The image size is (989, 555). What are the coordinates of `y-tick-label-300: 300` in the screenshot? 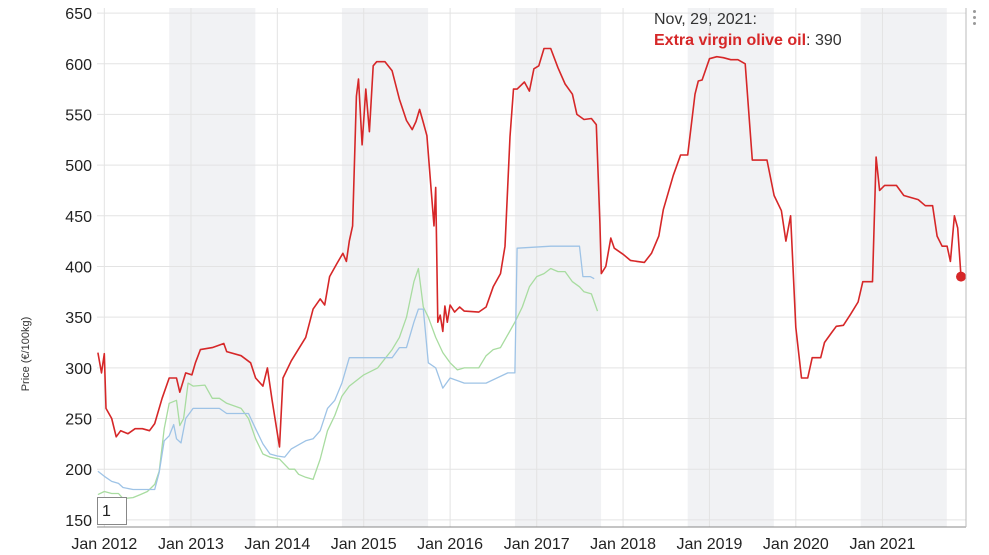 It's located at (78, 369).